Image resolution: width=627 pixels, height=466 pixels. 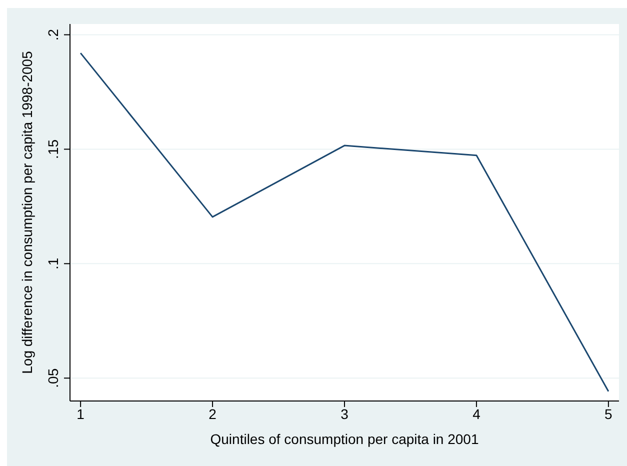 What do you see at coordinates (53, 149) in the screenshot?
I see `y-tick-label: .15` at bounding box center [53, 149].